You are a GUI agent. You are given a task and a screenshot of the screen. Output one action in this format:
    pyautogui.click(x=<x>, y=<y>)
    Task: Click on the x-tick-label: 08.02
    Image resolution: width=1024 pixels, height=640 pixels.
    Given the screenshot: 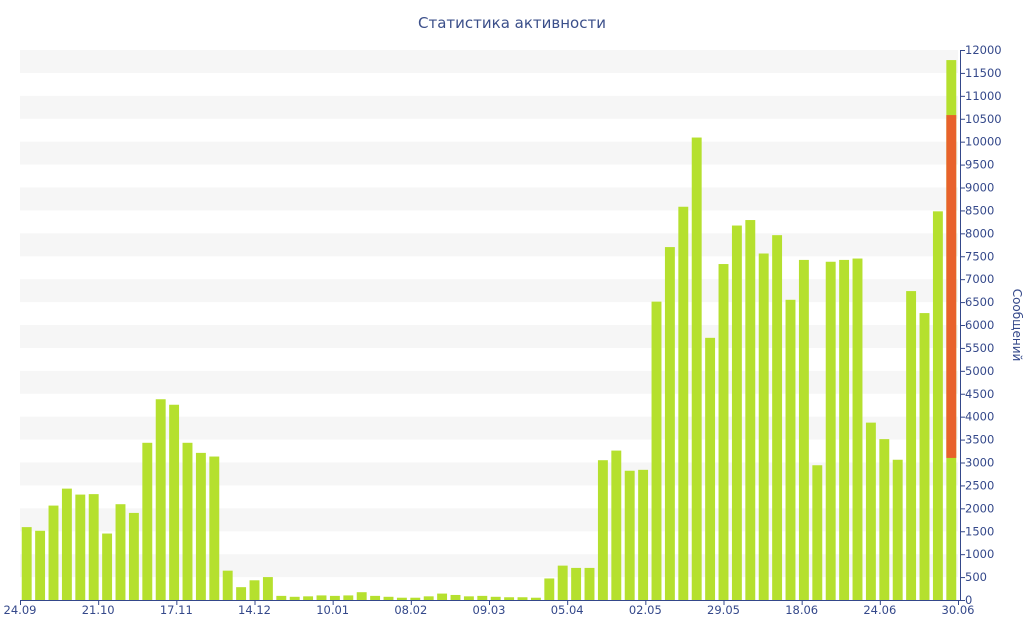 What is the action you would take?
    pyautogui.click(x=410, y=610)
    